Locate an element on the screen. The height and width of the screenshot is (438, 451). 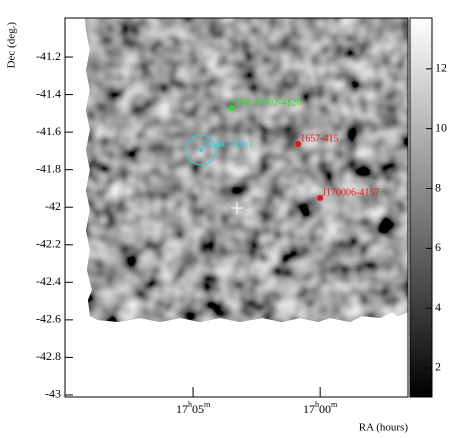
source-label: 1657-415 is located at coordinates (319, 138).